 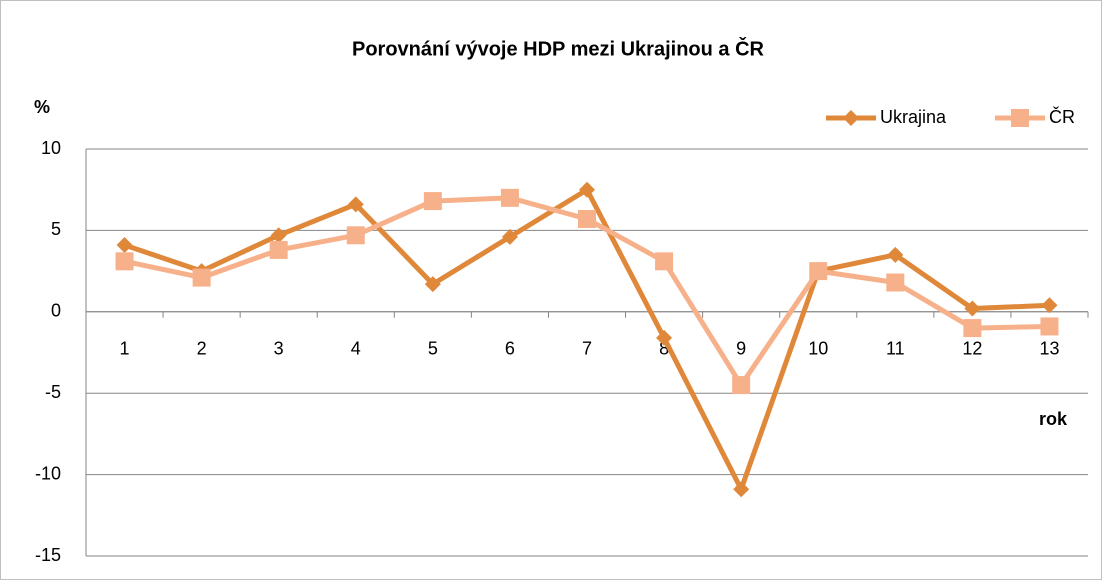 I want to click on x-tick-label: 8, so click(x=664, y=349).